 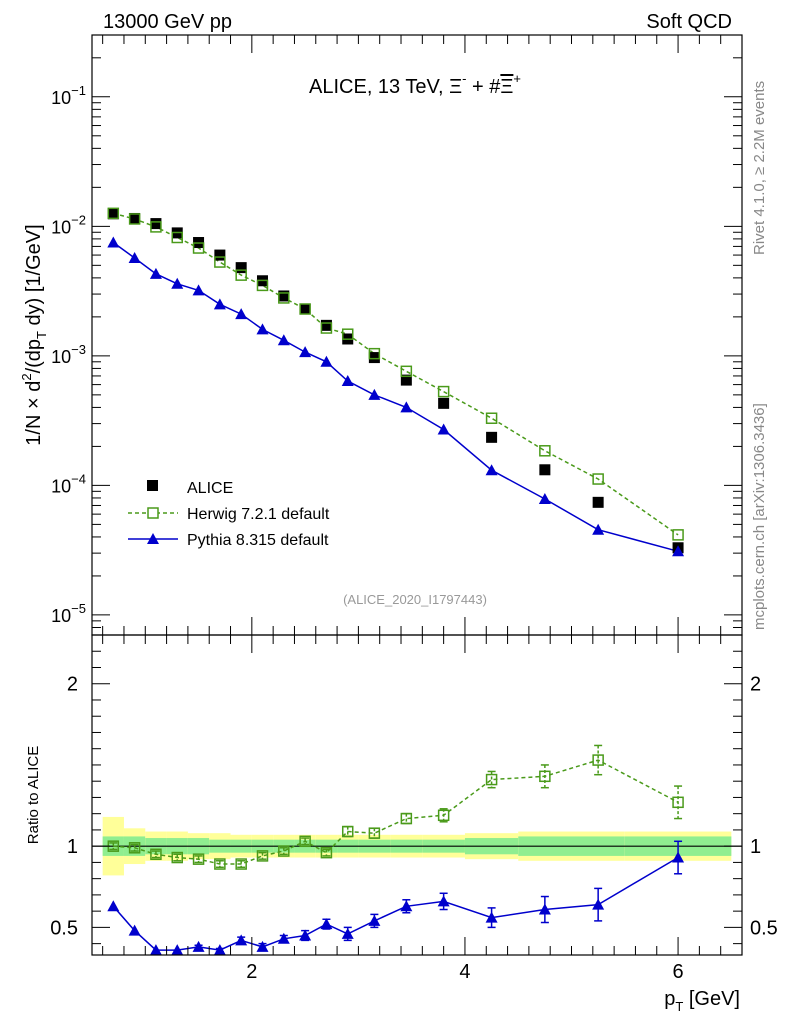 What do you see at coordinates (33, 795) in the screenshot?
I see `ratio-y-axis-label: Ratio to ALICE` at bounding box center [33, 795].